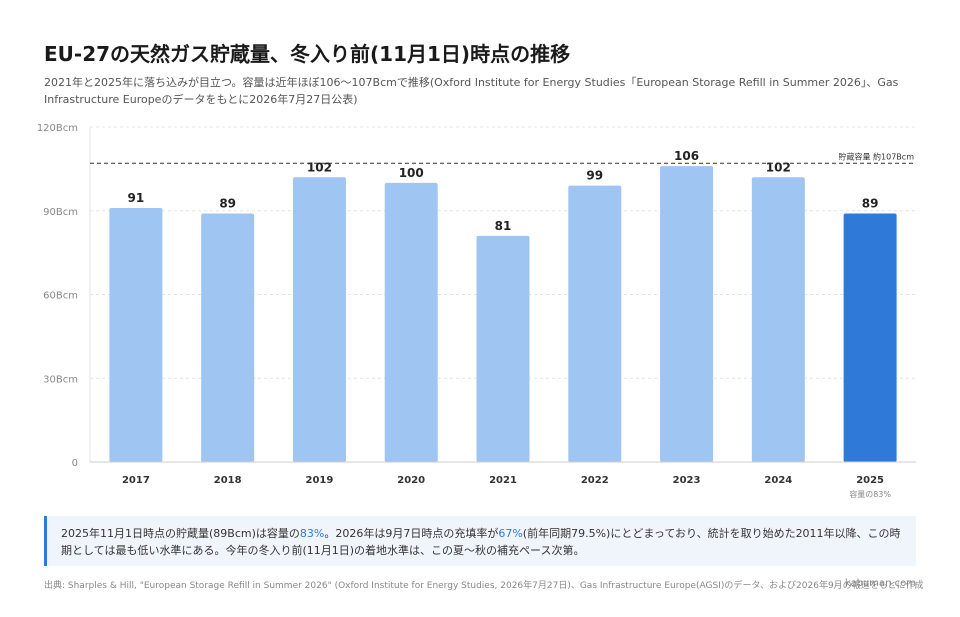 The image size is (960, 617). Describe the element at coordinates (503, 348) in the screenshot. I see `bar-2021` at that location.